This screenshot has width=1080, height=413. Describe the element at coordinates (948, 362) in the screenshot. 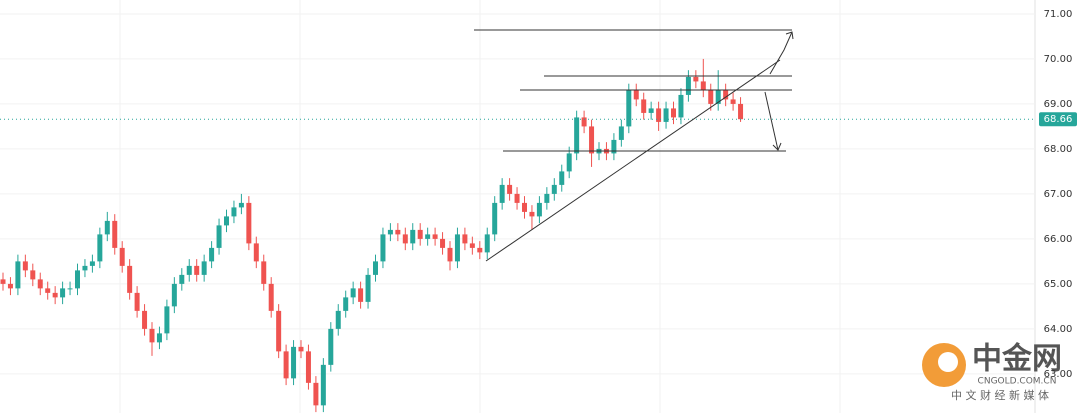

I see `logo` at that location.